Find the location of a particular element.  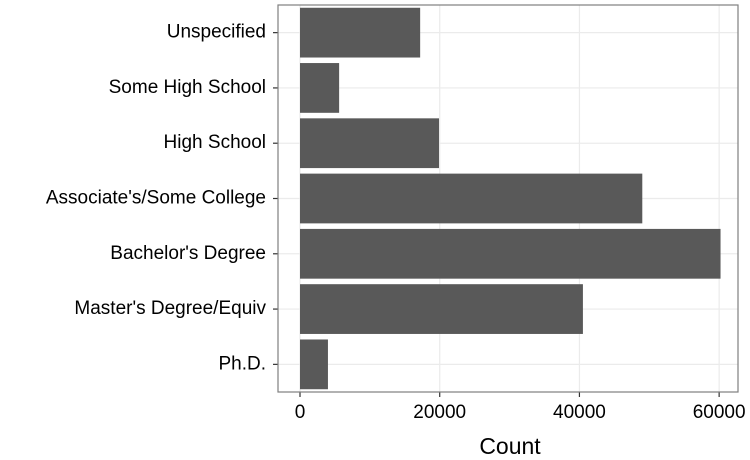

y-tick-label: Associate's/Some College is located at coordinates (156, 198).